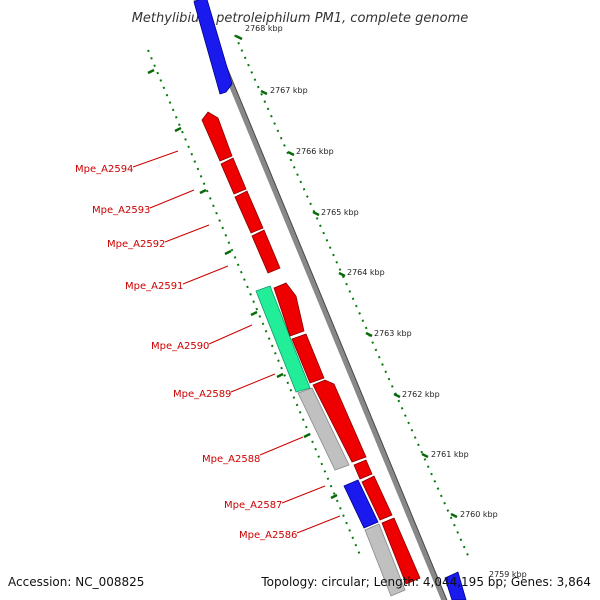  What do you see at coordinates (253, 505) in the screenshot?
I see `gene-label: Mpe_A2587` at bounding box center [253, 505].